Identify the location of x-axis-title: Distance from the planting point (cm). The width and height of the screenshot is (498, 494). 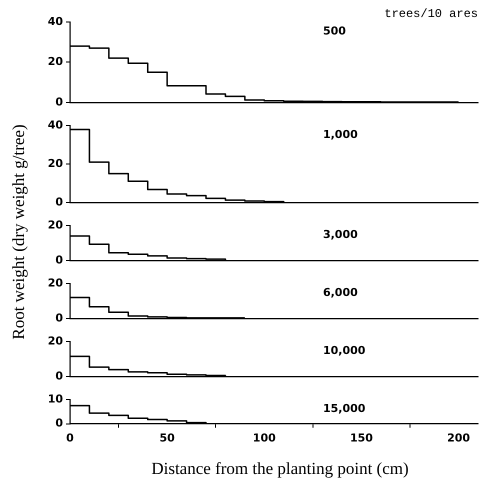
(280, 469).